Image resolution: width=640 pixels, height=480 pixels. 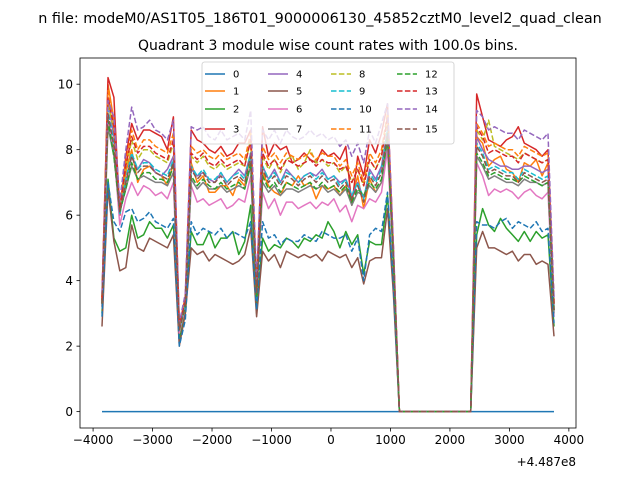 I want to click on legend-label-8: 8, so click(x=362, y=75).